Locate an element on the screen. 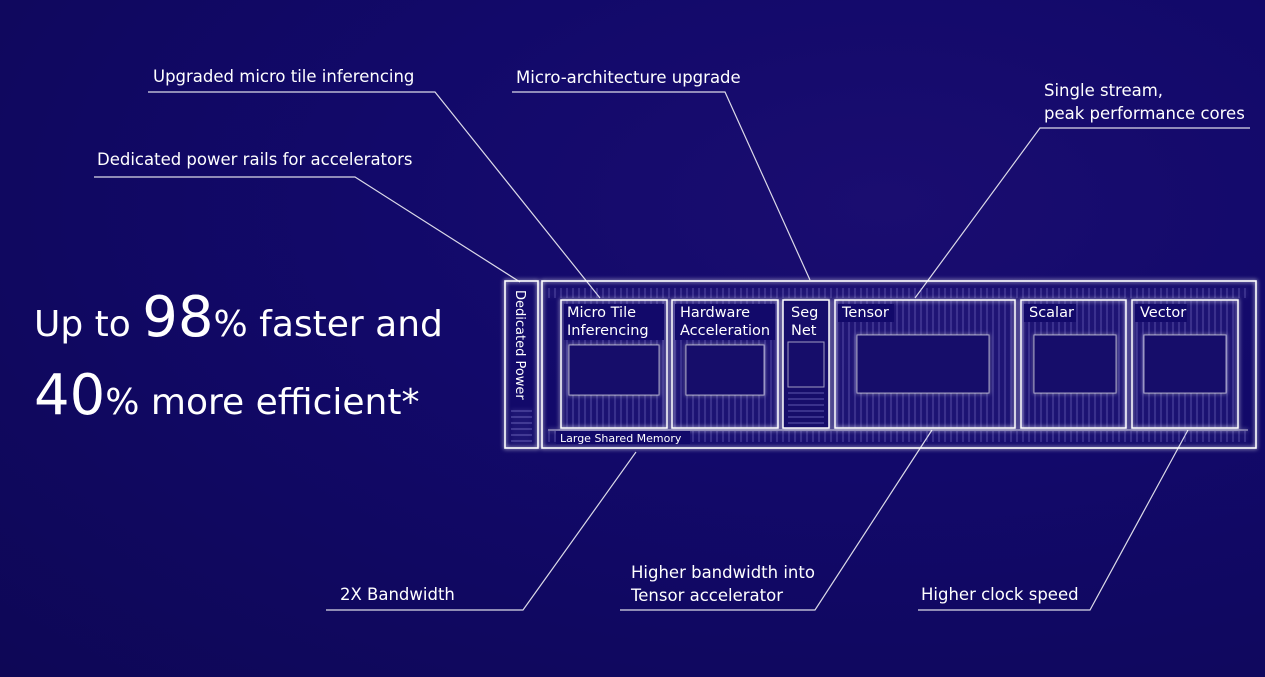 This screenshot has height=677, width=1265. callout-tensor-bw-2: Tensor accelerator is located at coordinates (706, 595).